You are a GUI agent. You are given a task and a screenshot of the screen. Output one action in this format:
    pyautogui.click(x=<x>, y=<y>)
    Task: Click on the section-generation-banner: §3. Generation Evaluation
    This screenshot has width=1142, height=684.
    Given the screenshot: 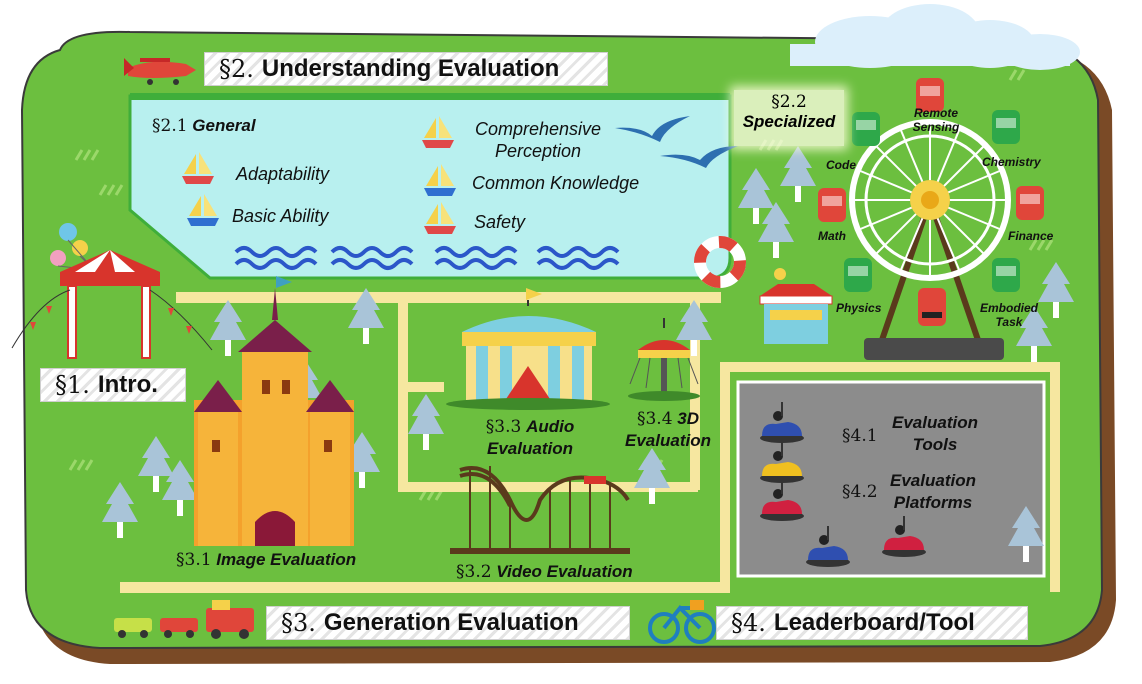 What is the action you would take?
    pyautogui.click(x=448, y=623)
    